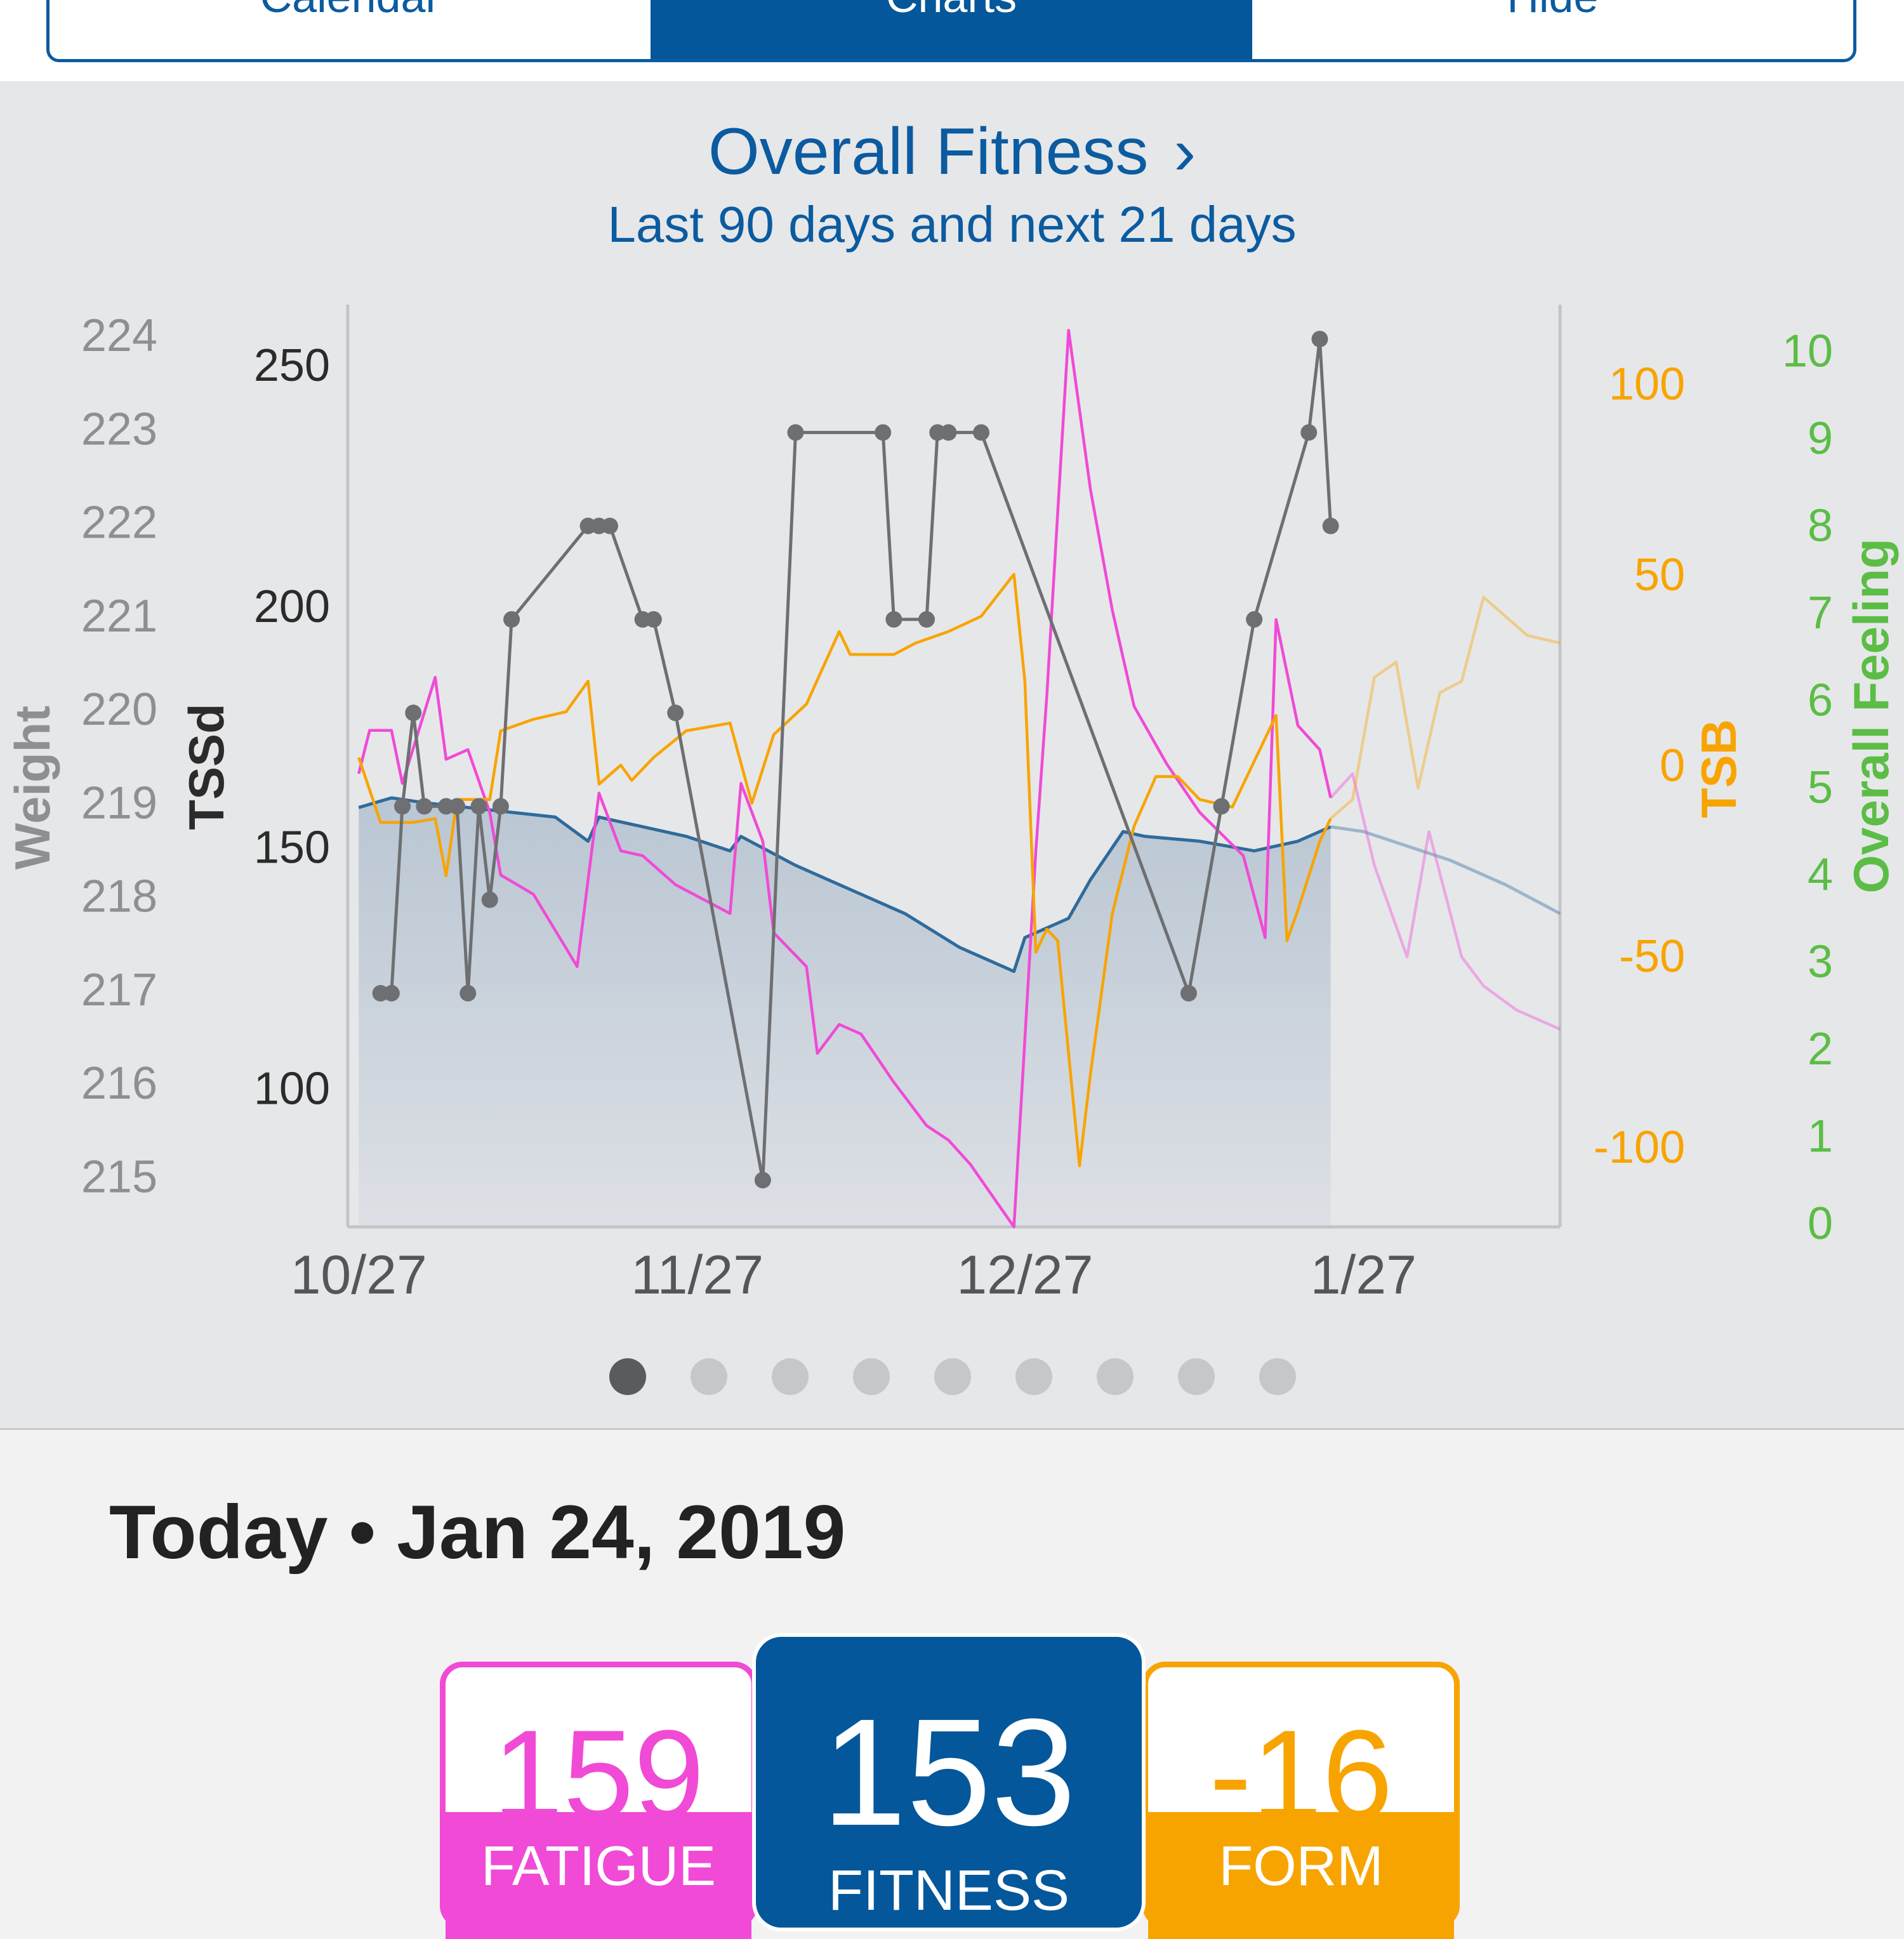  I want to click on tsb-tick-label: 0, so click(1672, 766).